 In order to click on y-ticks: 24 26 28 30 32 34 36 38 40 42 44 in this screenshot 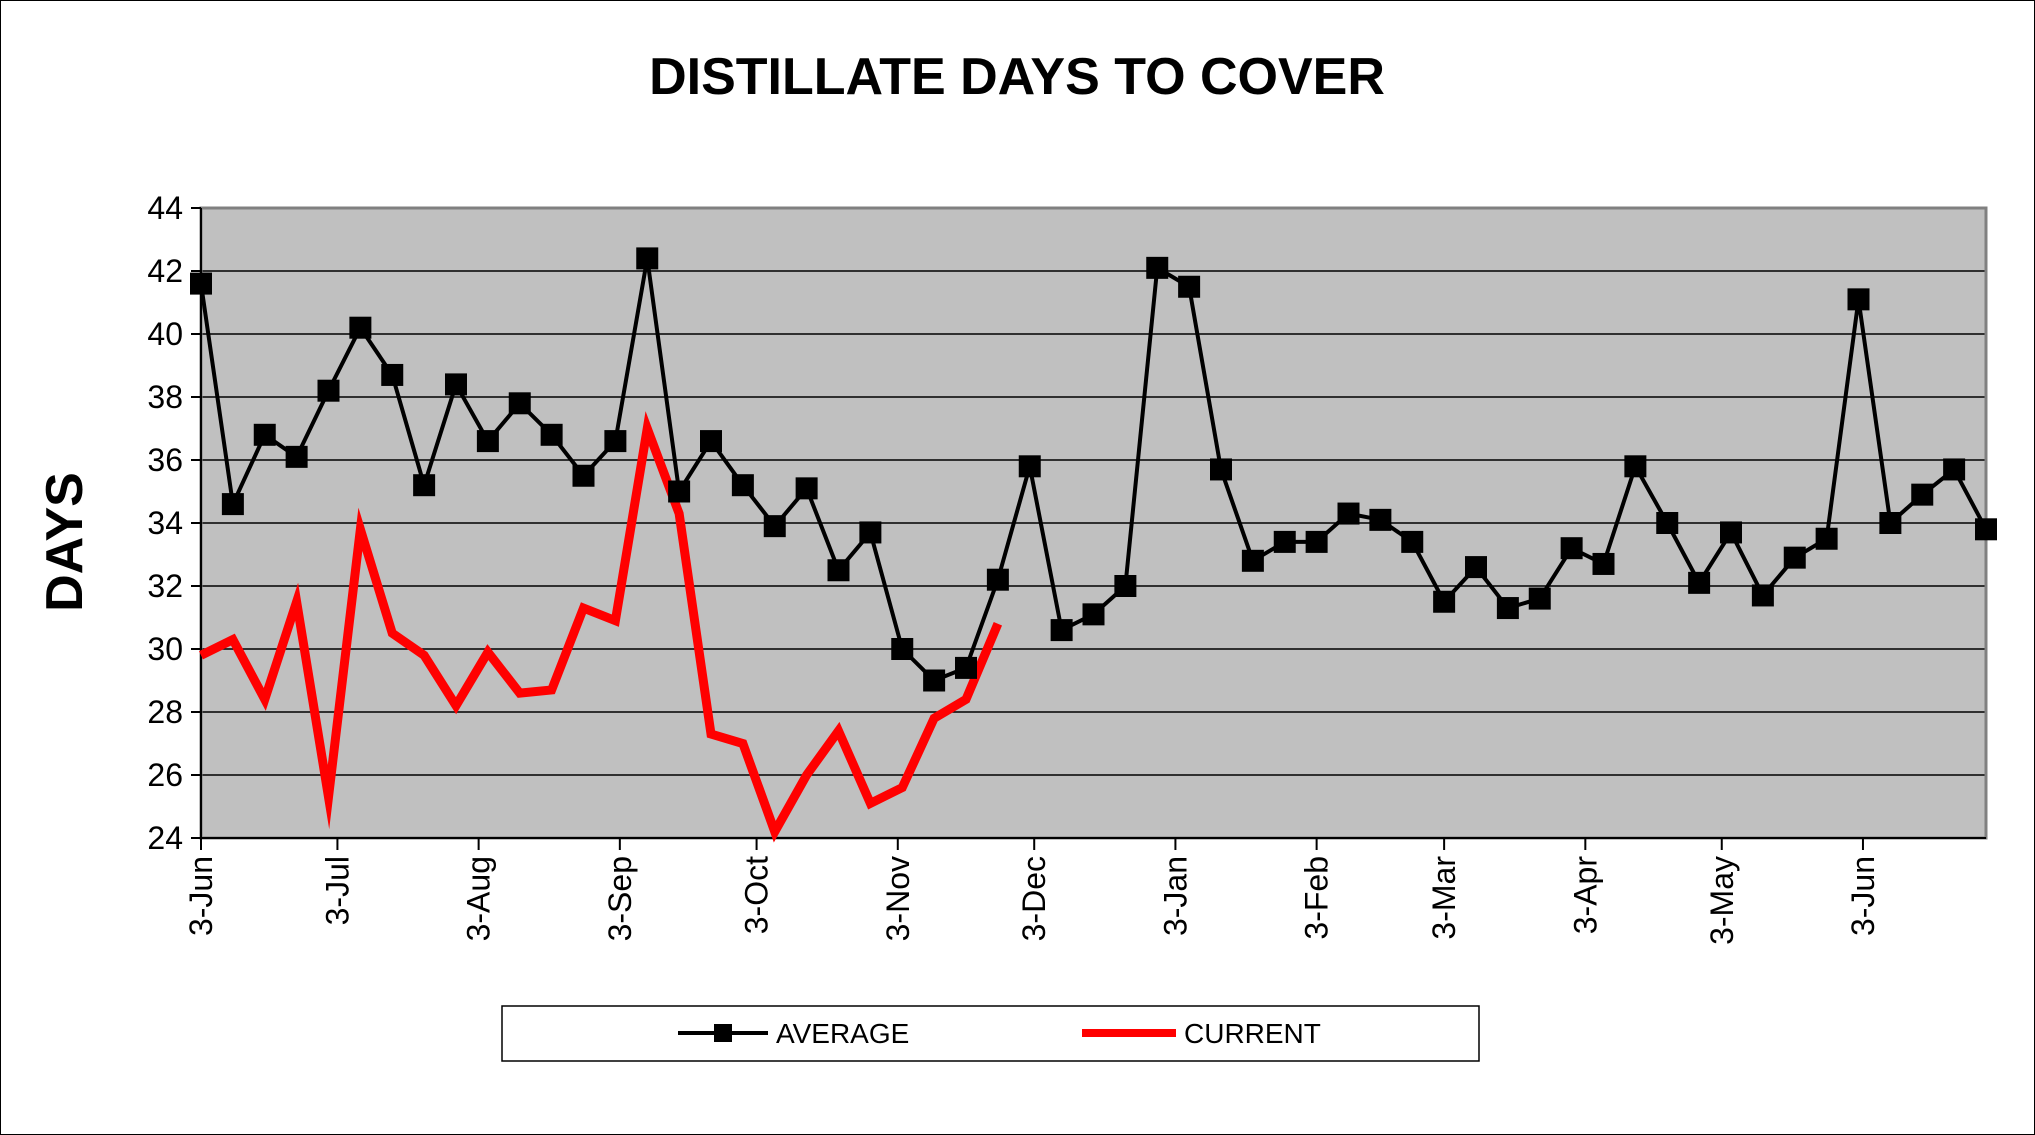, I will do `click(174, 523)`.